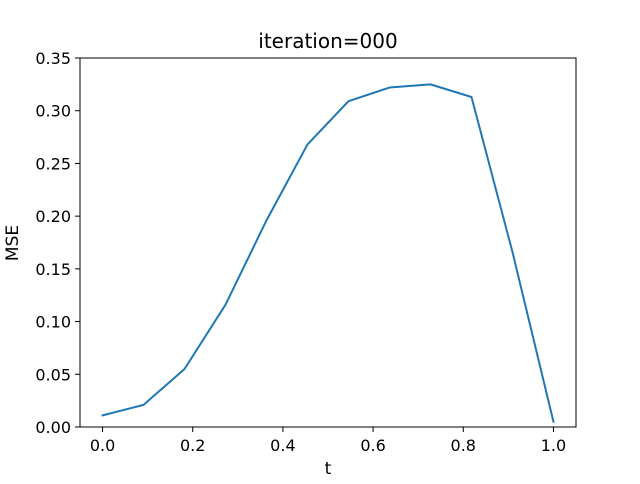 The width and height of the screenshot is (640, 484). Describe the element at coordinates (463, 445) in the screenshot. I see `x-tick-label: 0.8` at that location.